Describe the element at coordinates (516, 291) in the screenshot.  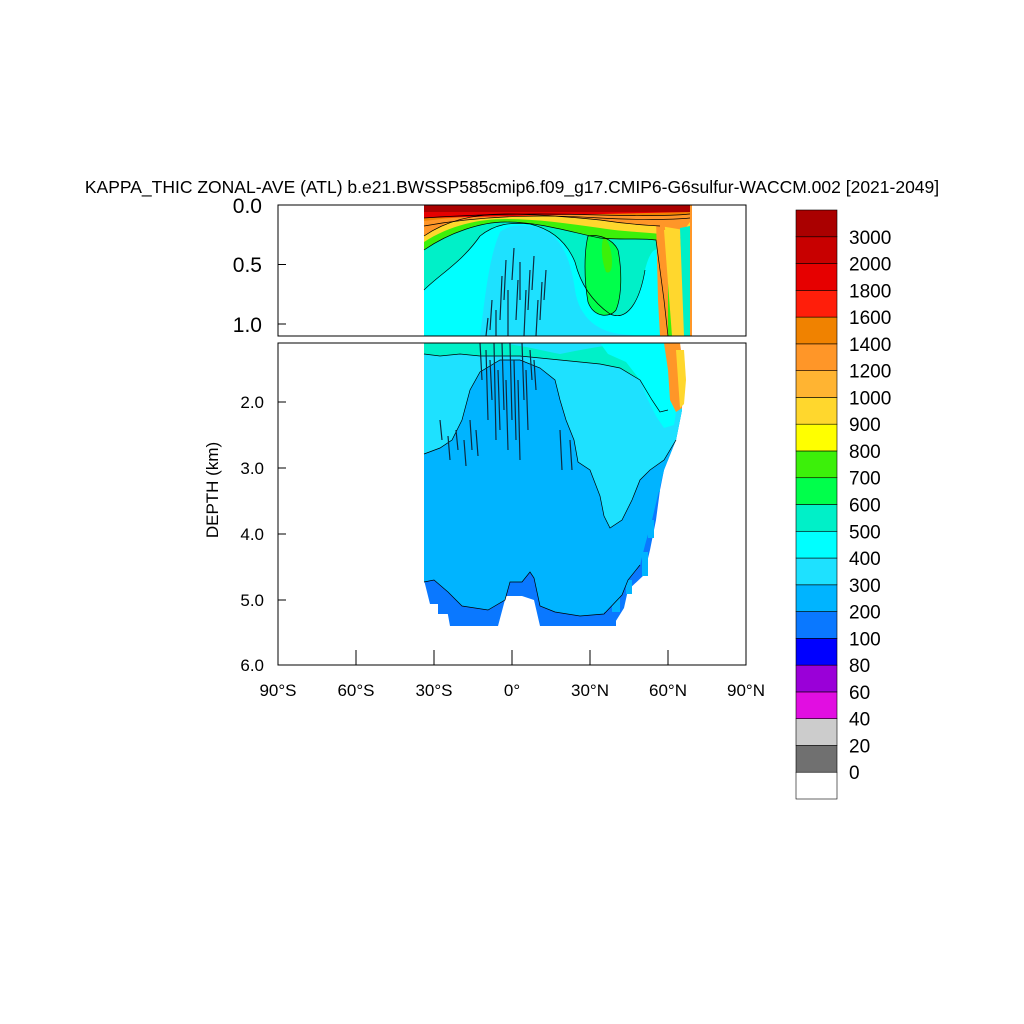
I see `upper-noise-contours` at that location.